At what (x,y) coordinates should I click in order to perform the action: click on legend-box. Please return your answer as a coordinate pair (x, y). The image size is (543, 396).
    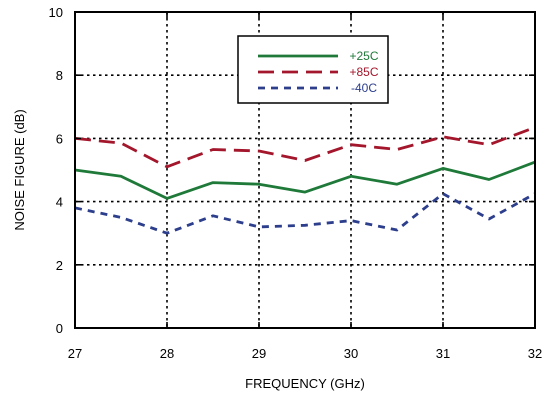
    Looking at the image, I should click on (313, 69).